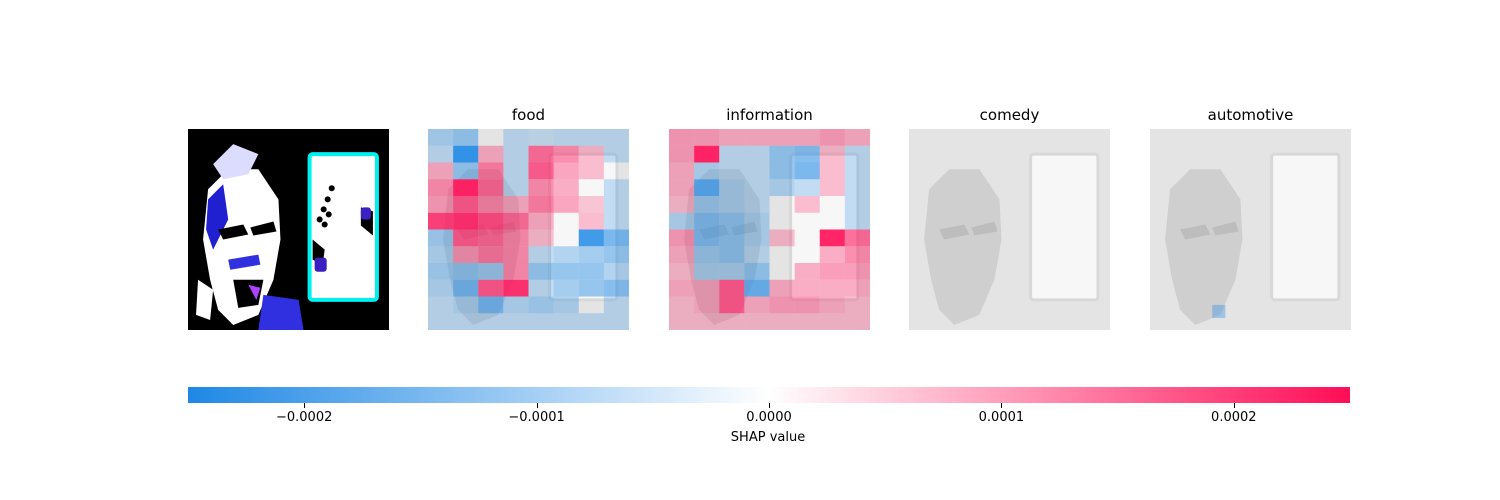 Image resolution: width=1500 pixels, height=500 pixels. Describe the element at coordinates (288, 229) in the screenshot. I see `original-image-panel` at that location.